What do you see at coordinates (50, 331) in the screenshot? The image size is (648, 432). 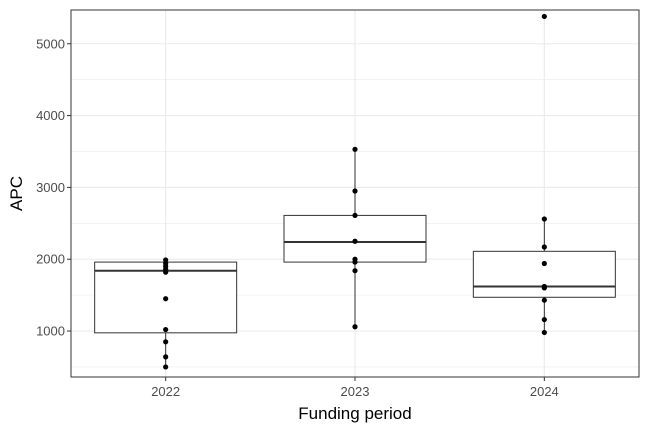 I see `y-tick-label: 1000` at bounding box center [50, 331].